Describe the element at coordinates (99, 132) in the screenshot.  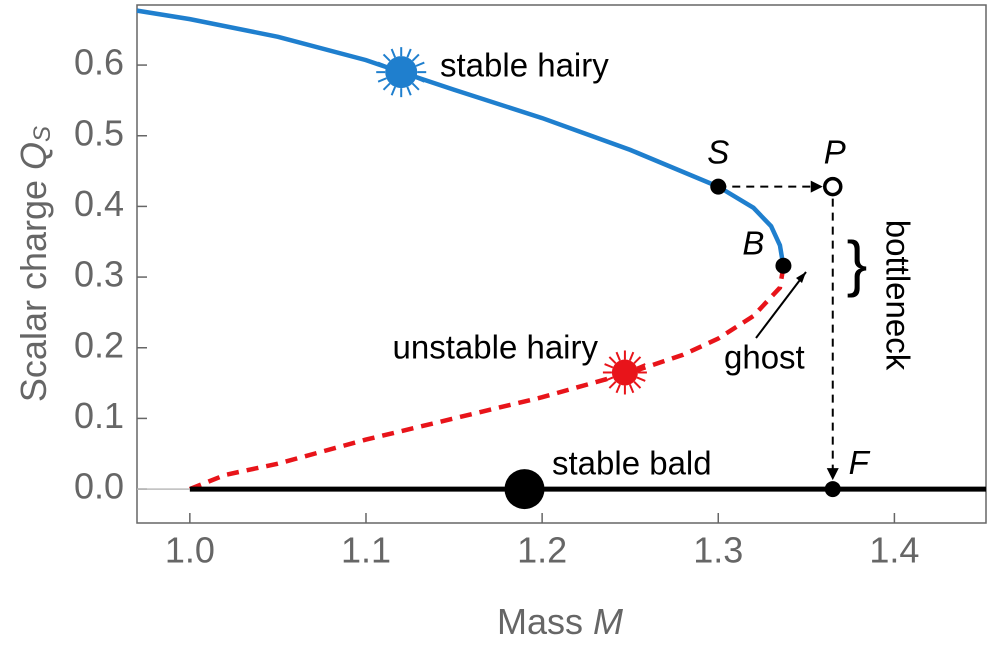
I see `y-tick-label: 0.5` at that location.